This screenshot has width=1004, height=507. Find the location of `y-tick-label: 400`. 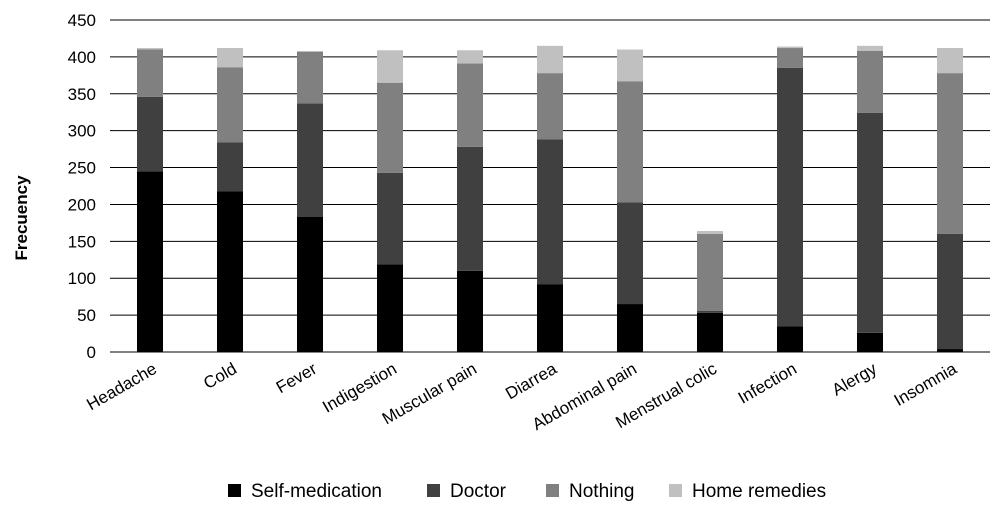

y-tick-label: 400 is located at coordinates (82, 57).